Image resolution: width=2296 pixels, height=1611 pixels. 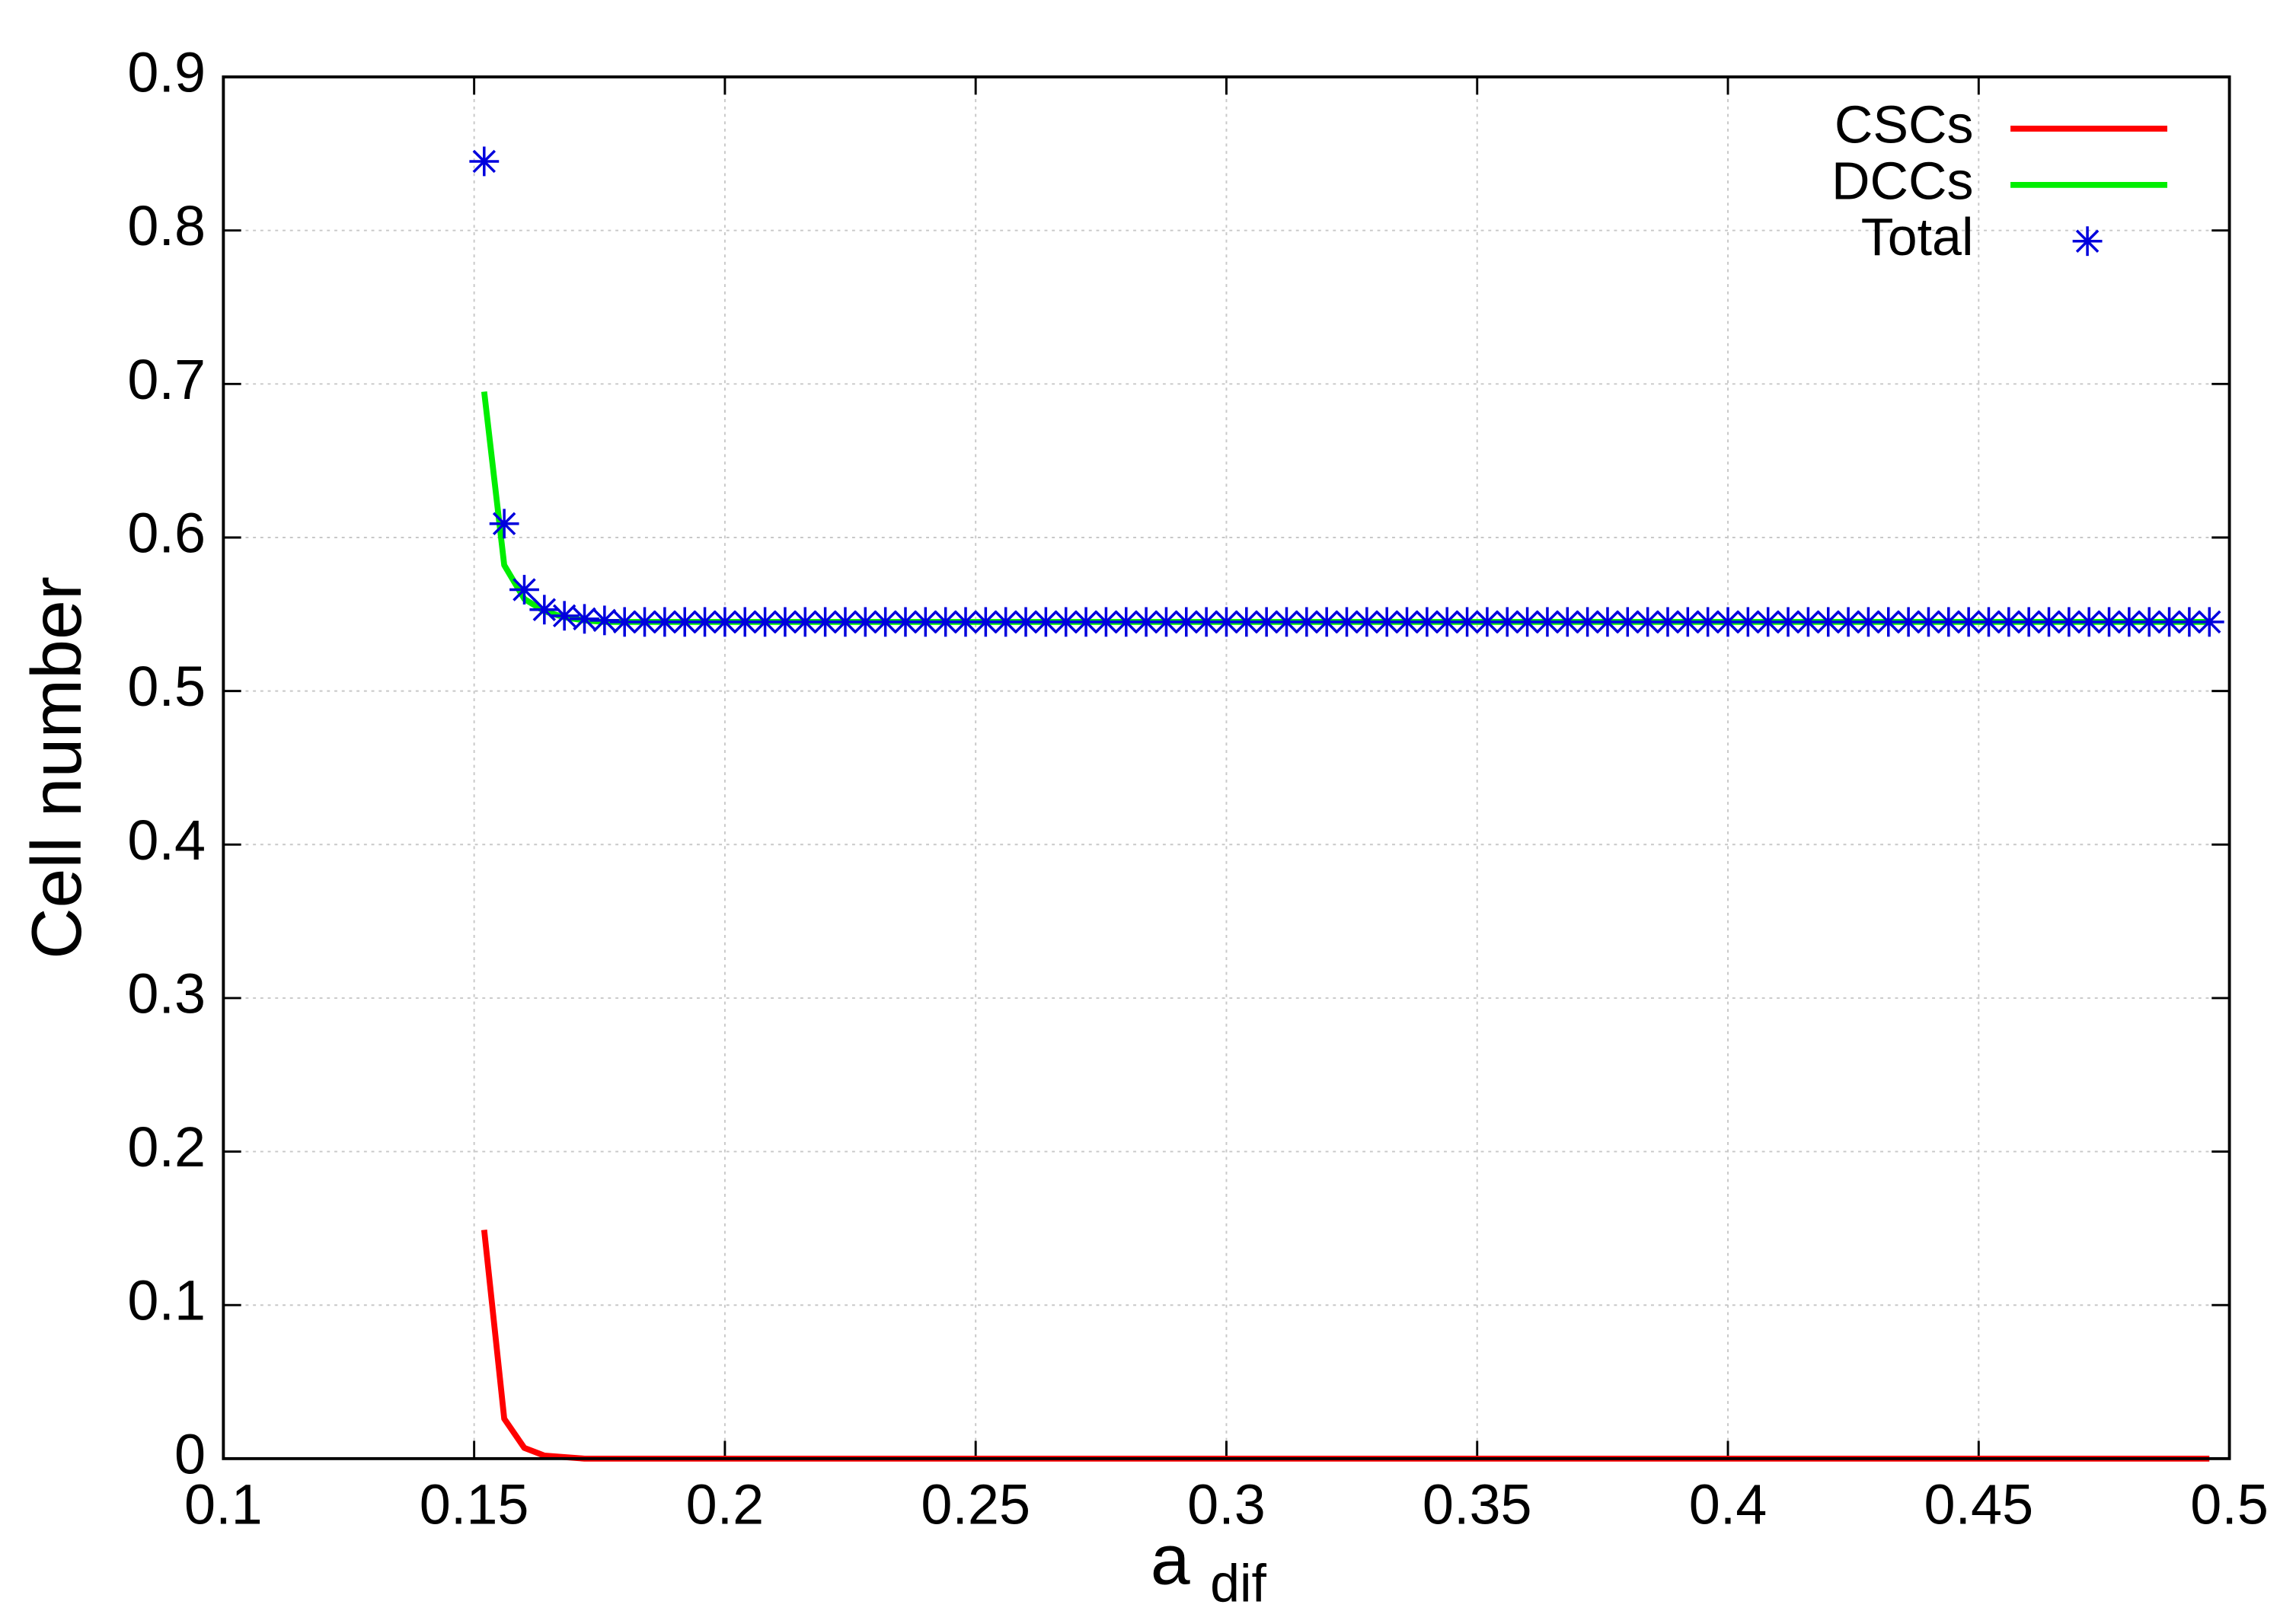 I want to click on y-tick-label: 0.9, so click(x=167, y=72).